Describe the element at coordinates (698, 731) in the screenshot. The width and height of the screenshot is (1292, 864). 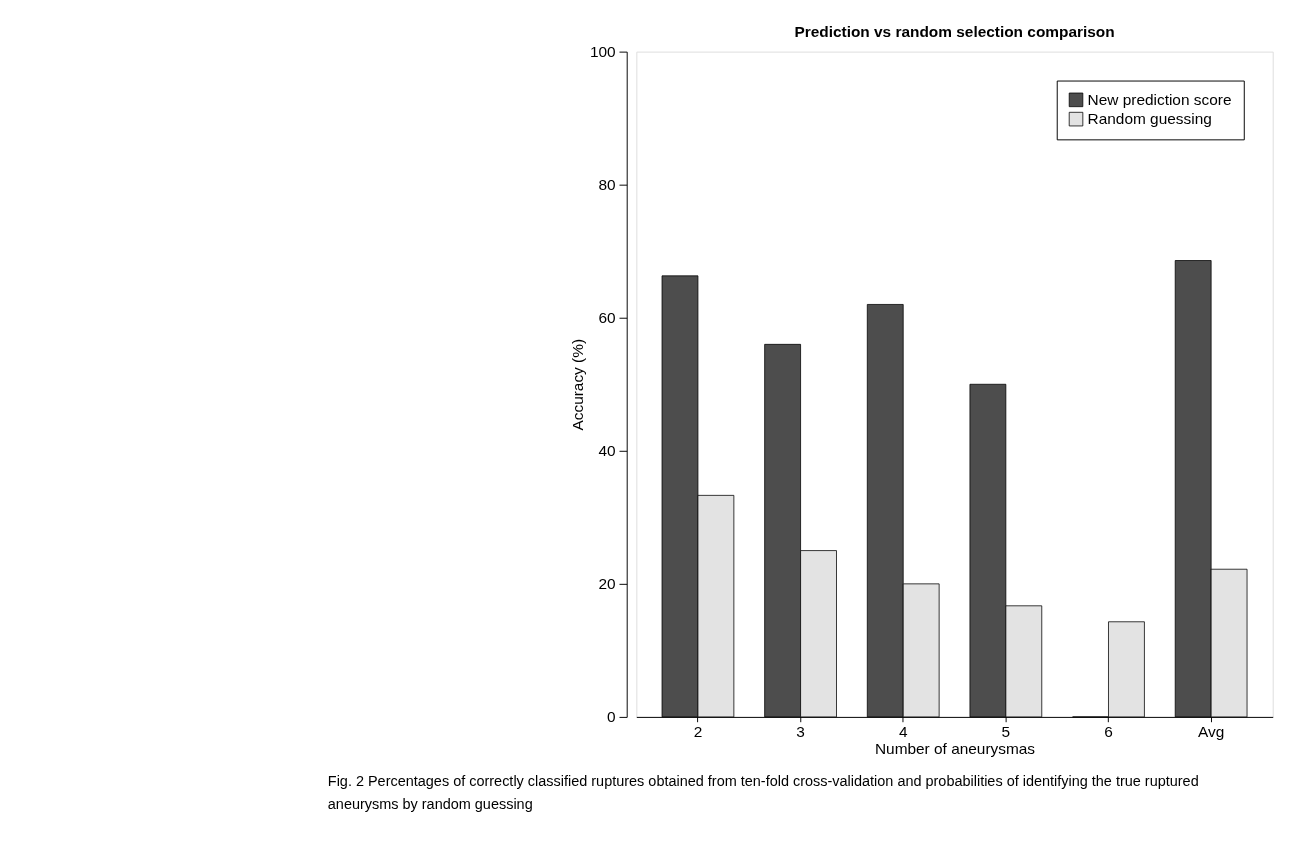
I see `x-tick-label: 2` at that location.